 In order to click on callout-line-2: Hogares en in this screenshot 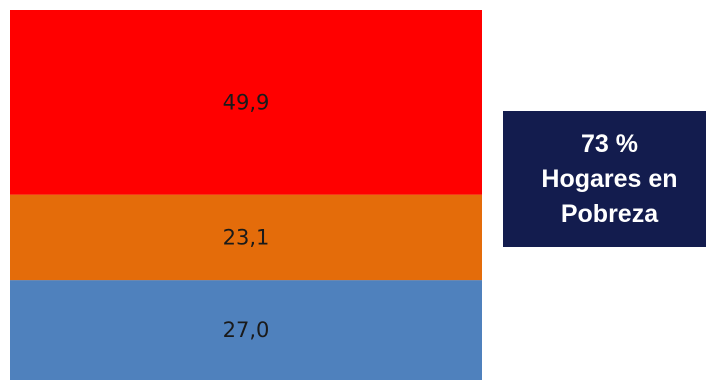, I will do `click(609, 178)`.